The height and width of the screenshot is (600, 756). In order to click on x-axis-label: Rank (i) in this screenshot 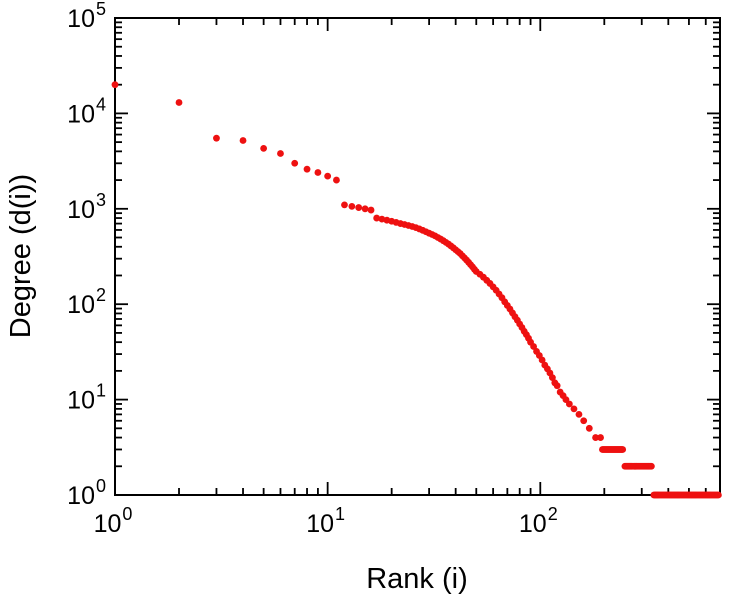, I will do `click(417, 579)`.